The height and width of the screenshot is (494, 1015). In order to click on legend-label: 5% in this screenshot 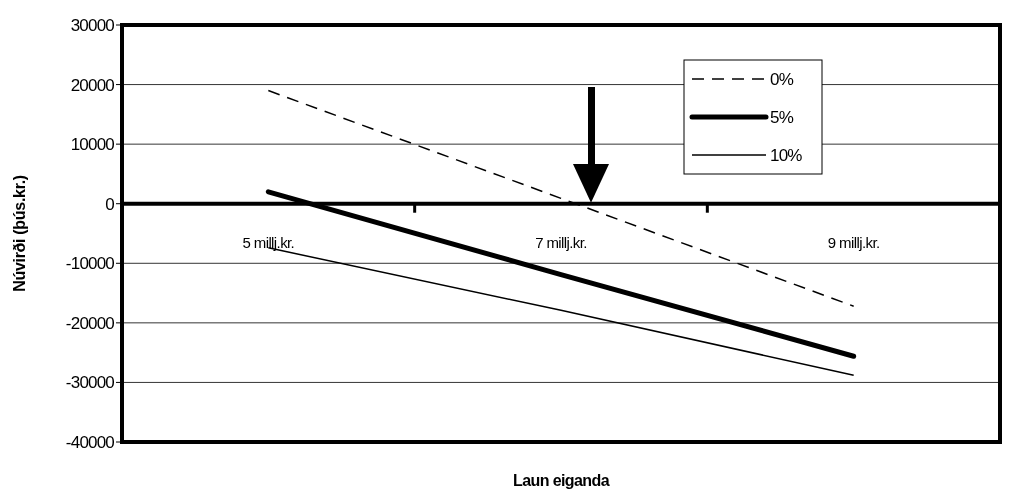, I will do `click(782, 117)`.